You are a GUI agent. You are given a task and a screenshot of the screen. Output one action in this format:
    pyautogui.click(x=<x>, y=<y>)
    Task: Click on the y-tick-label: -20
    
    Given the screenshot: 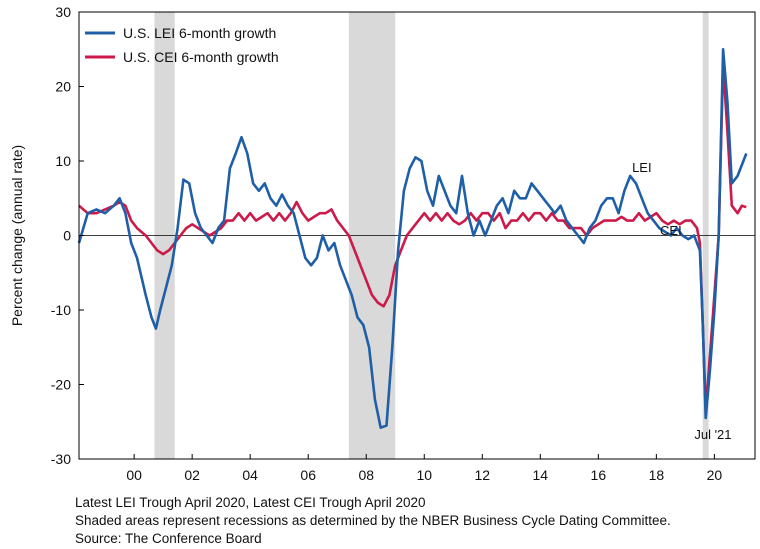 What is the action you would take?
    pyautogui.click(x=61, y=385)
    